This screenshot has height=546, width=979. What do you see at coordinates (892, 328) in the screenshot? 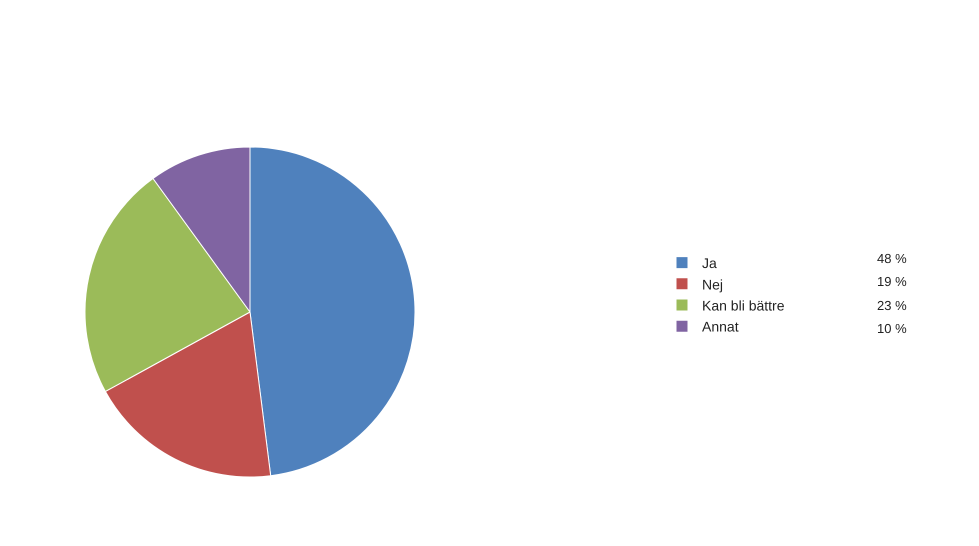
I see `data-label: 10 %` at bounding box center [892, 328].